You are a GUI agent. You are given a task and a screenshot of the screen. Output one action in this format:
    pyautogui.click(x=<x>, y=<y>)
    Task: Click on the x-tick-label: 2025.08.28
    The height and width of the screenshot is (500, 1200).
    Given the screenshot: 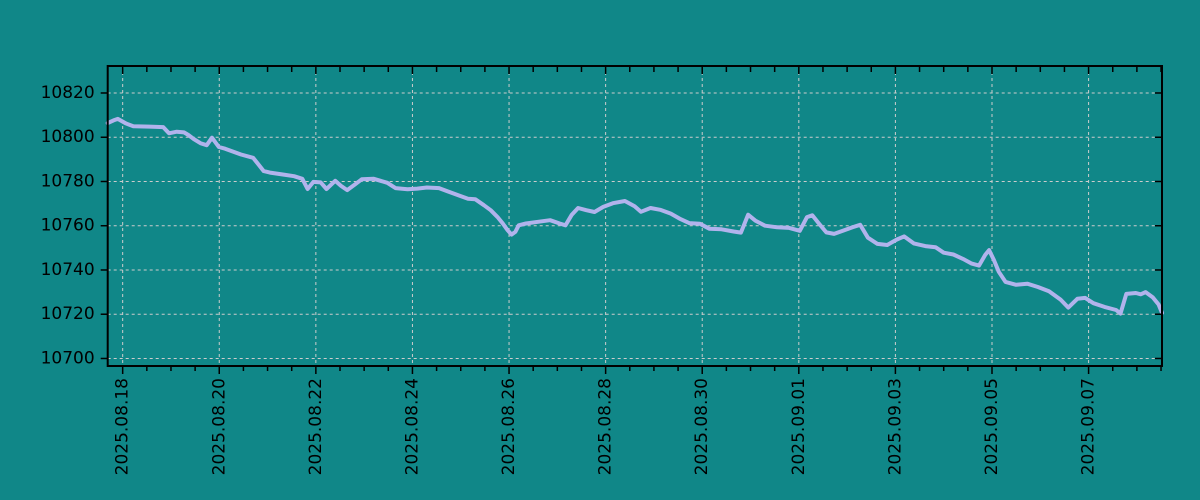 What is the action you would take?
    pyautogui.click(x=606, y=426)
    